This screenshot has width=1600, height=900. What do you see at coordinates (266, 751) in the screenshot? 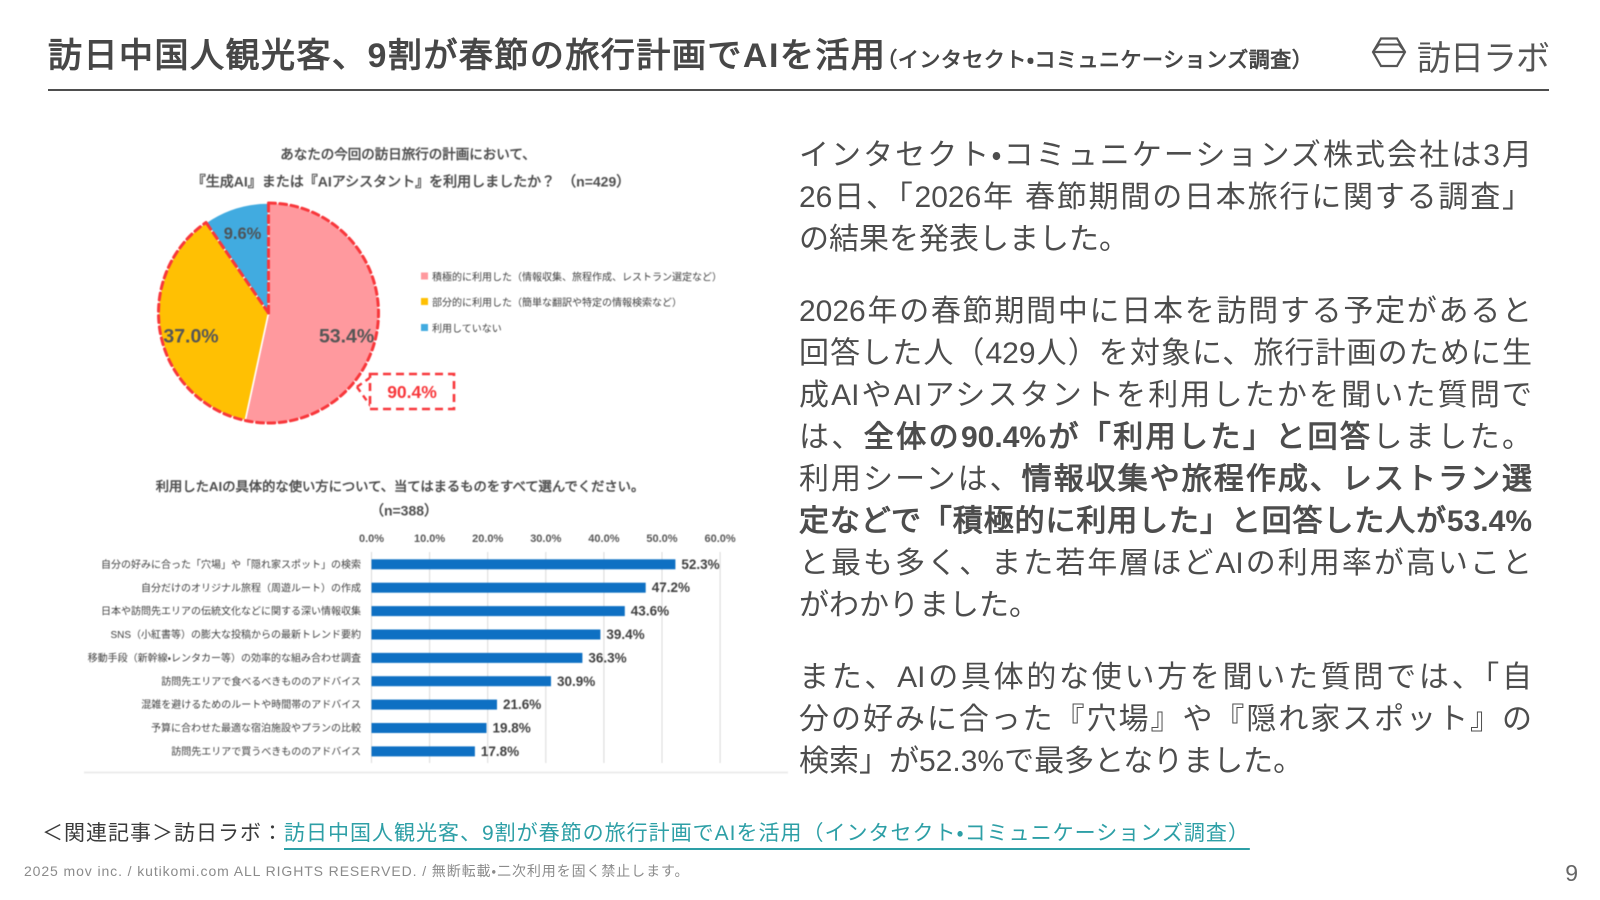
I see `svg-text: 訪問先エリアで買うべきもののアドバイス` at bounding box center [266, 751].